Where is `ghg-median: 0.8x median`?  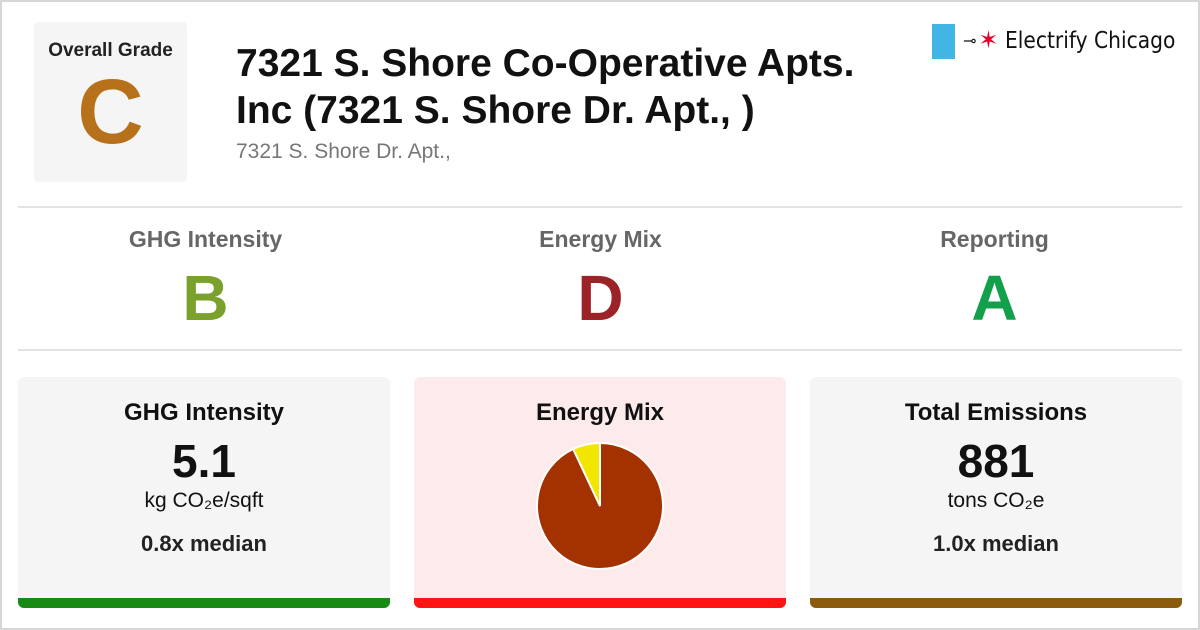 ghg-median: 0.8x median is located at coordinates (204, 543).